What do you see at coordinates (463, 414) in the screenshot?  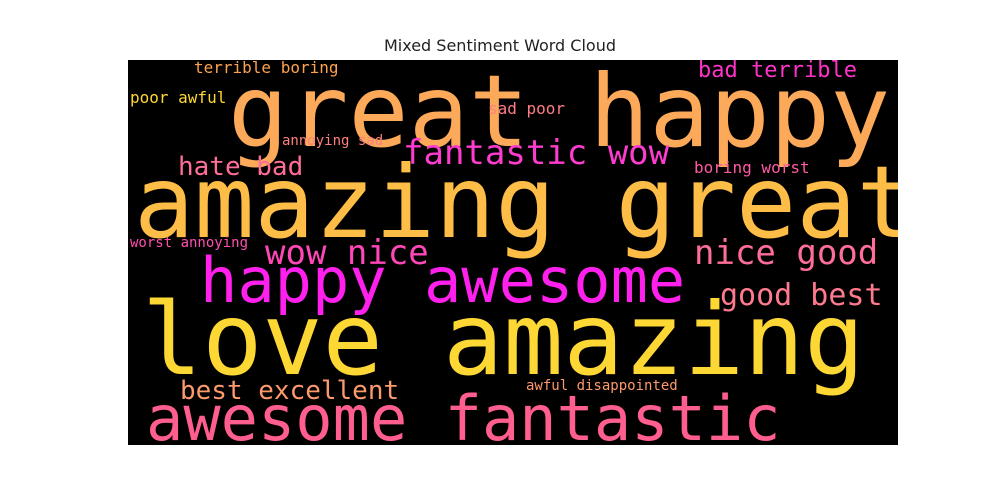 I see `word-awesome-fantastic: awesome fantastic` at bounding box center [463, 414].